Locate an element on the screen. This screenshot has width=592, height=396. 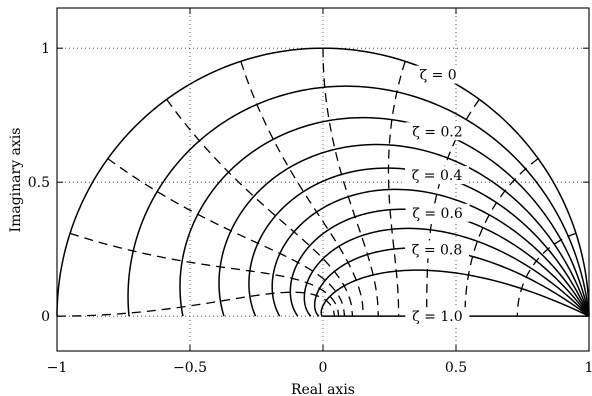
zeta-label: ζ = 0.6 is located at coordinates (437, 214).